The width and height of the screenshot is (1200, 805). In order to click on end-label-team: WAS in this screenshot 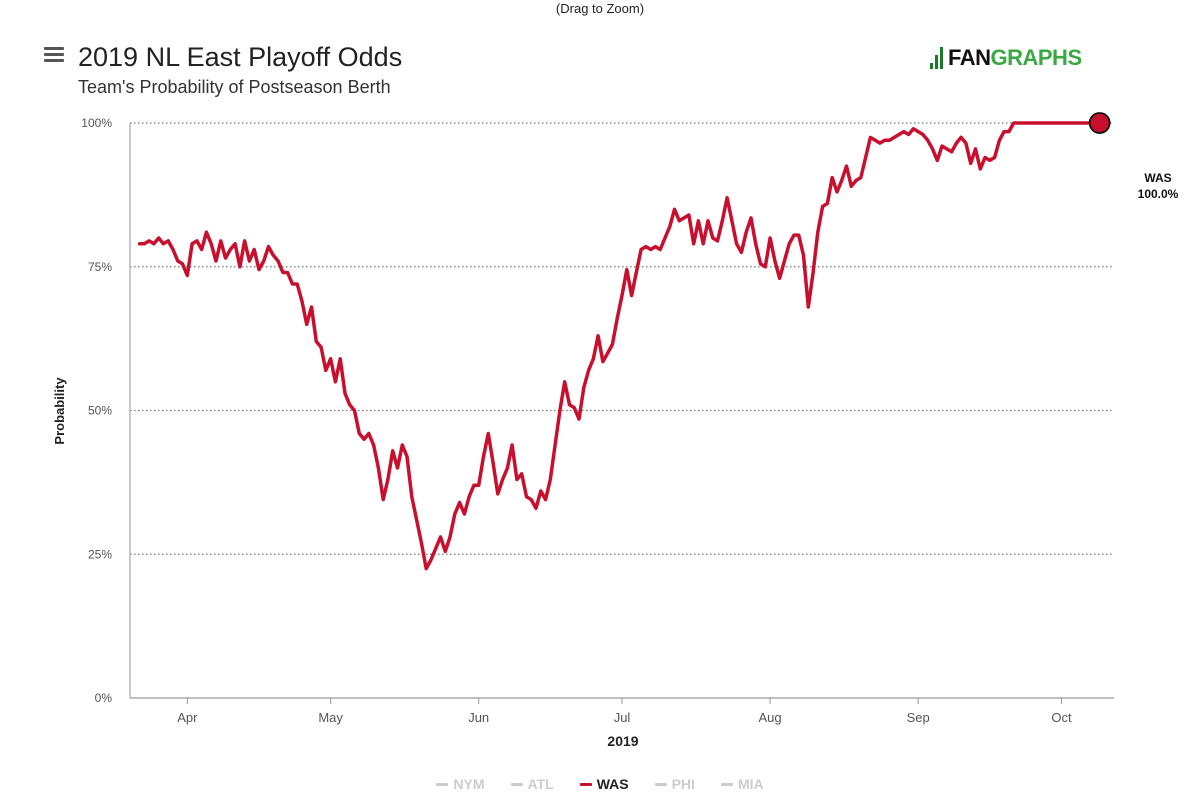, I will do `click(1158, 178)`.